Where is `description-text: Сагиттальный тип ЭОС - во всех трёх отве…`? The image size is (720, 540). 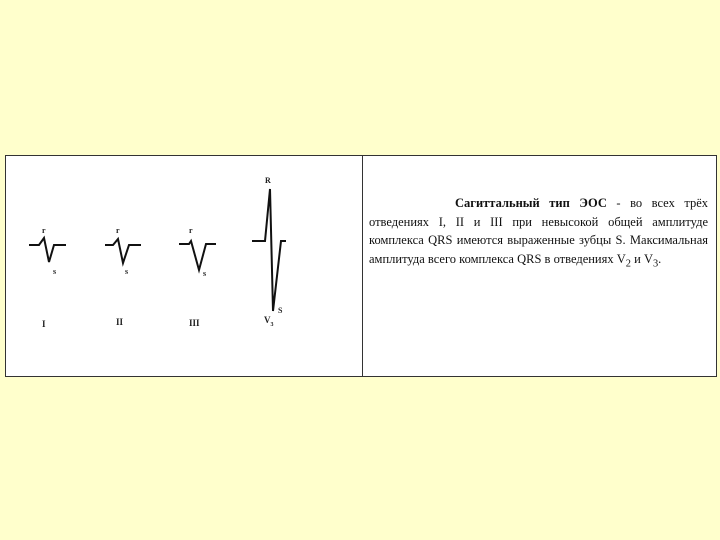
description-text: Сагиттальный тип ЭОС - во всех трёх отве… is located at coordinates (538, 234).